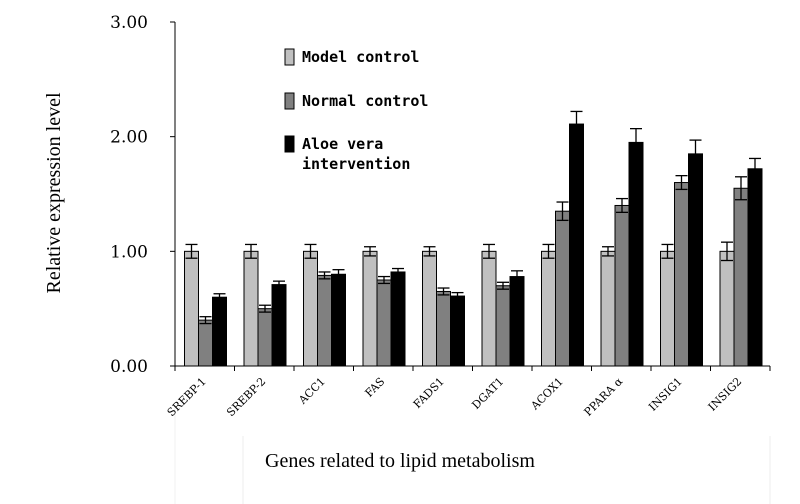  What do you see at coordinates (604, 397) in the screenshot?
I see `x-tick-label: PPARA α` at bounding box center [604, 397].